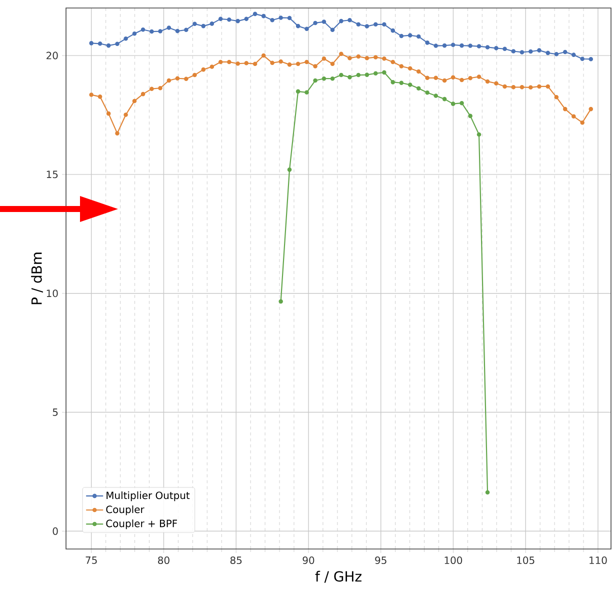 The height and width of the screenshot is (596, 614). I want to click on x-tick-label: 80, so click(164, 560).